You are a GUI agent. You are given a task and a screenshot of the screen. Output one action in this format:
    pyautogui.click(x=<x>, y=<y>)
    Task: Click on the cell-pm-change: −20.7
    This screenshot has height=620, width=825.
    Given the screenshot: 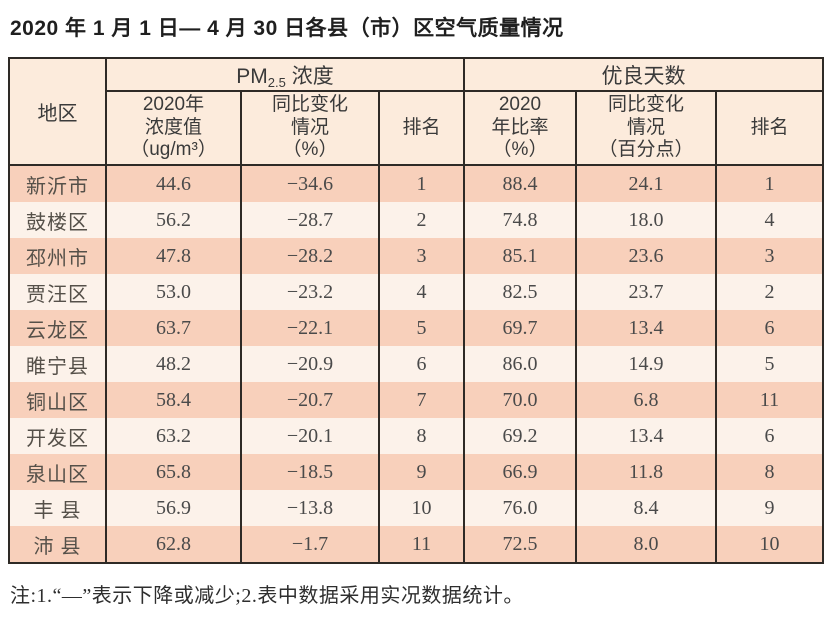 What is the action you would take?
    pyautogui.click(x=310, y=400)
    